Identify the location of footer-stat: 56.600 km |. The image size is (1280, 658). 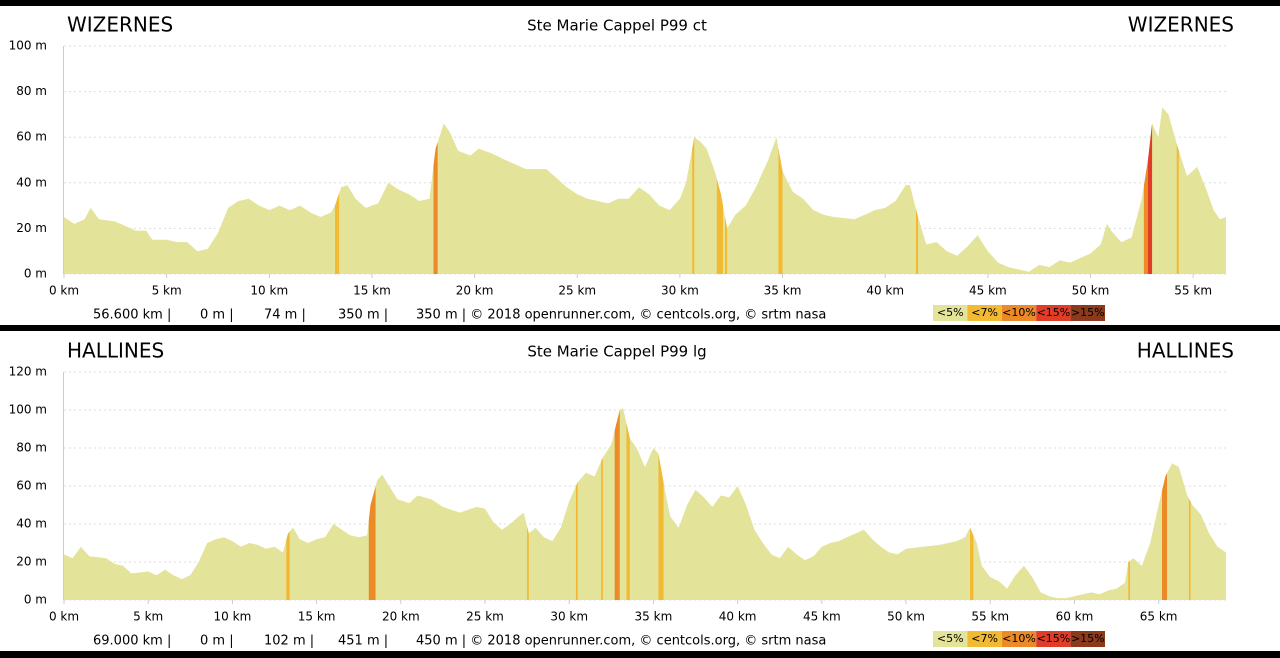
(132, 315).